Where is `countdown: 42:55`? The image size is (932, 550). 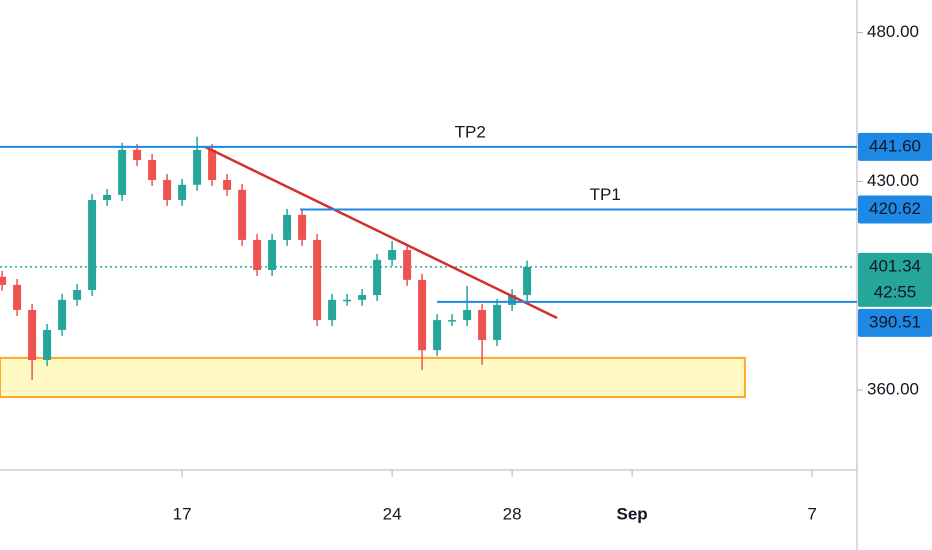
countdown: 42:55 is located at coordinates (895, 291).